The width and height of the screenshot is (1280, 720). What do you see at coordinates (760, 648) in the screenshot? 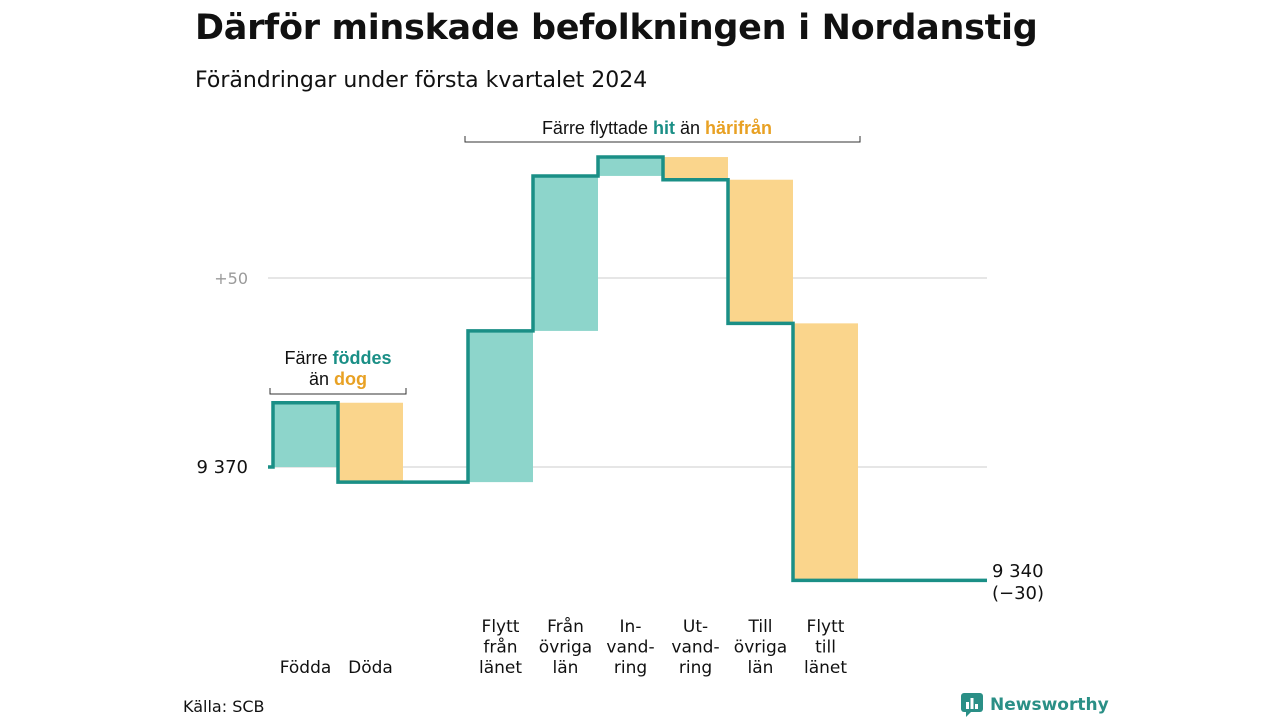
I see `category-label-till-ovriga-lan-1: övriga` at bounding box center [760, 648].